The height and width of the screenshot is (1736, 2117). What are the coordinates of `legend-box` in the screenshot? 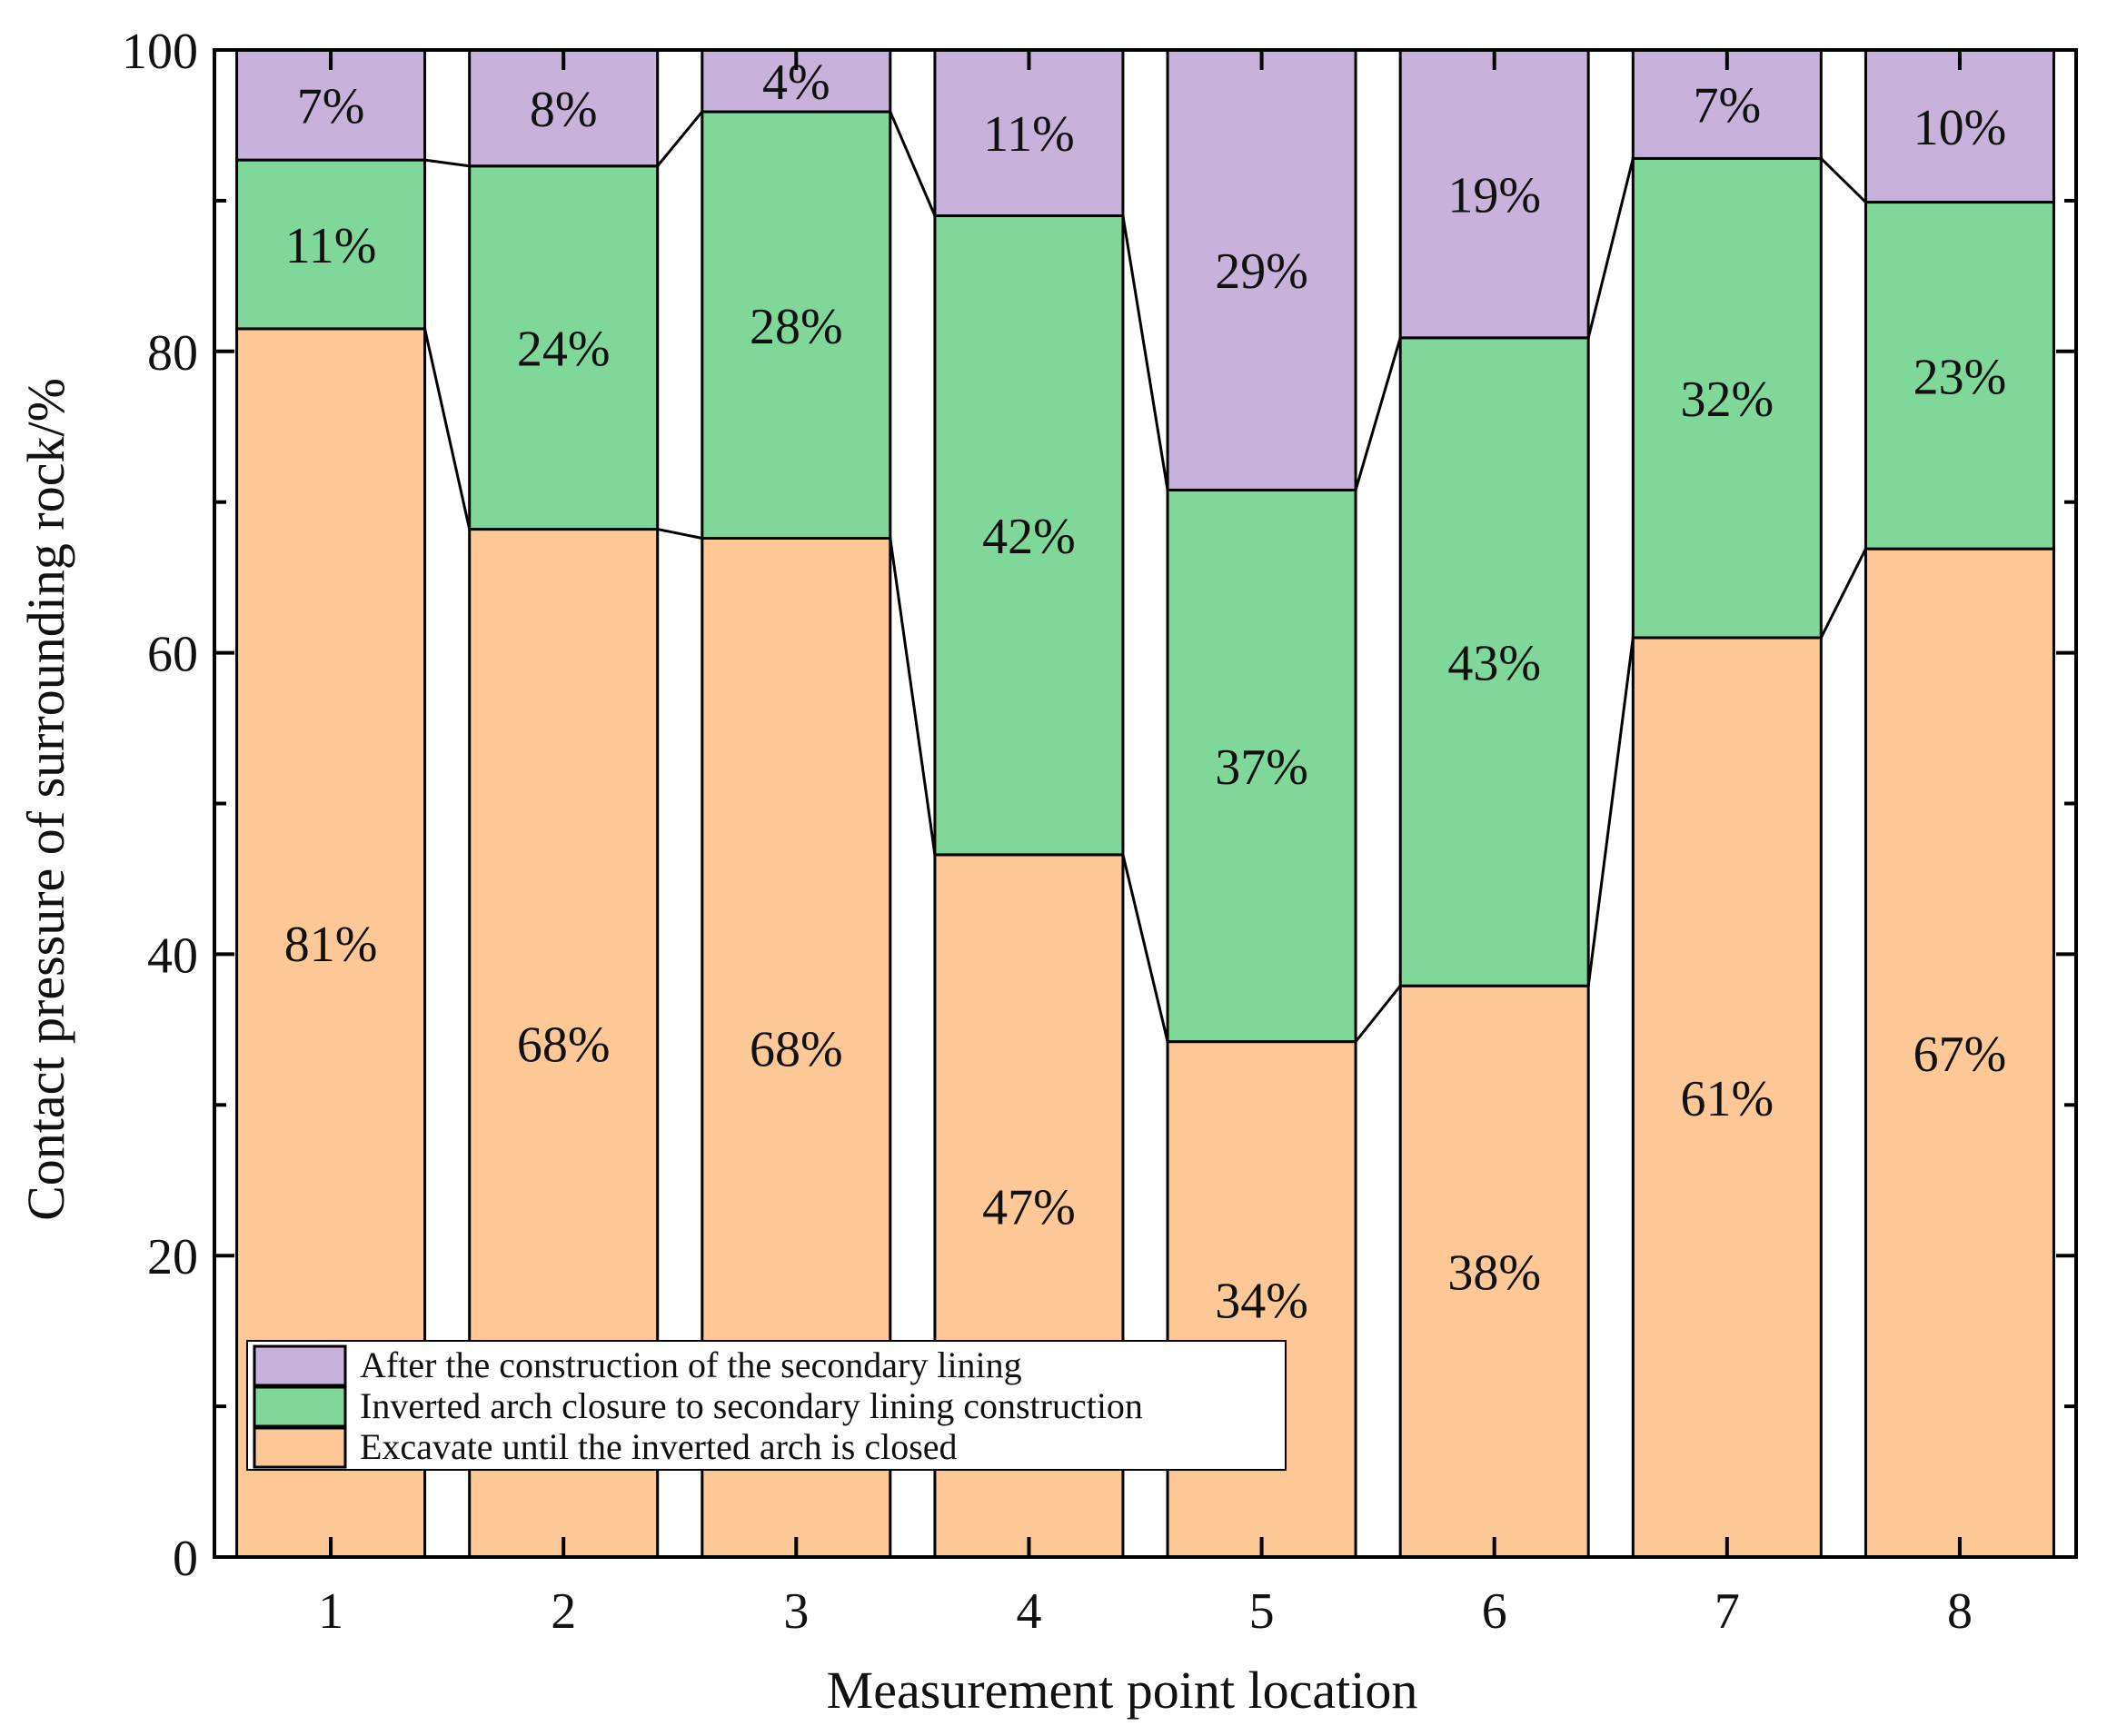 It's located at (766, 1405).